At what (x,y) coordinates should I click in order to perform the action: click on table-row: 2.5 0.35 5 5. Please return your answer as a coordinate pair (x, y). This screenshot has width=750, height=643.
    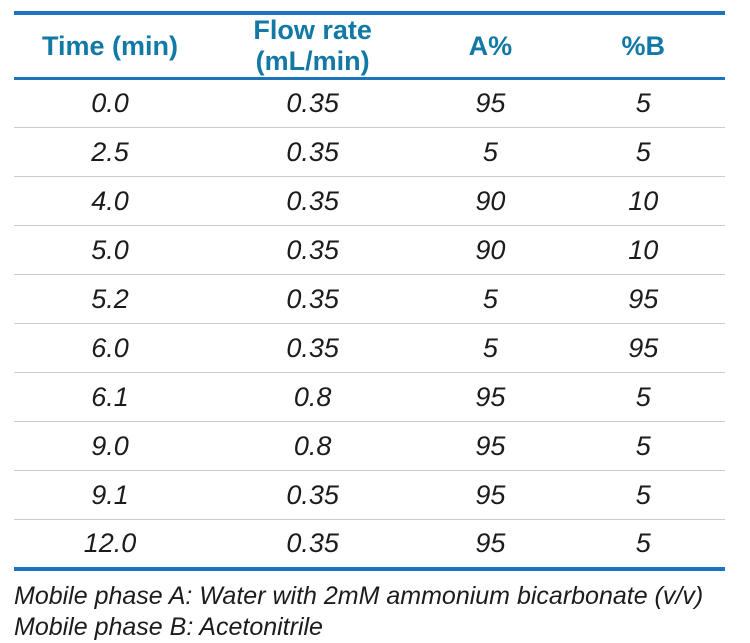
    Looking at the image, I should click on (369, 152).